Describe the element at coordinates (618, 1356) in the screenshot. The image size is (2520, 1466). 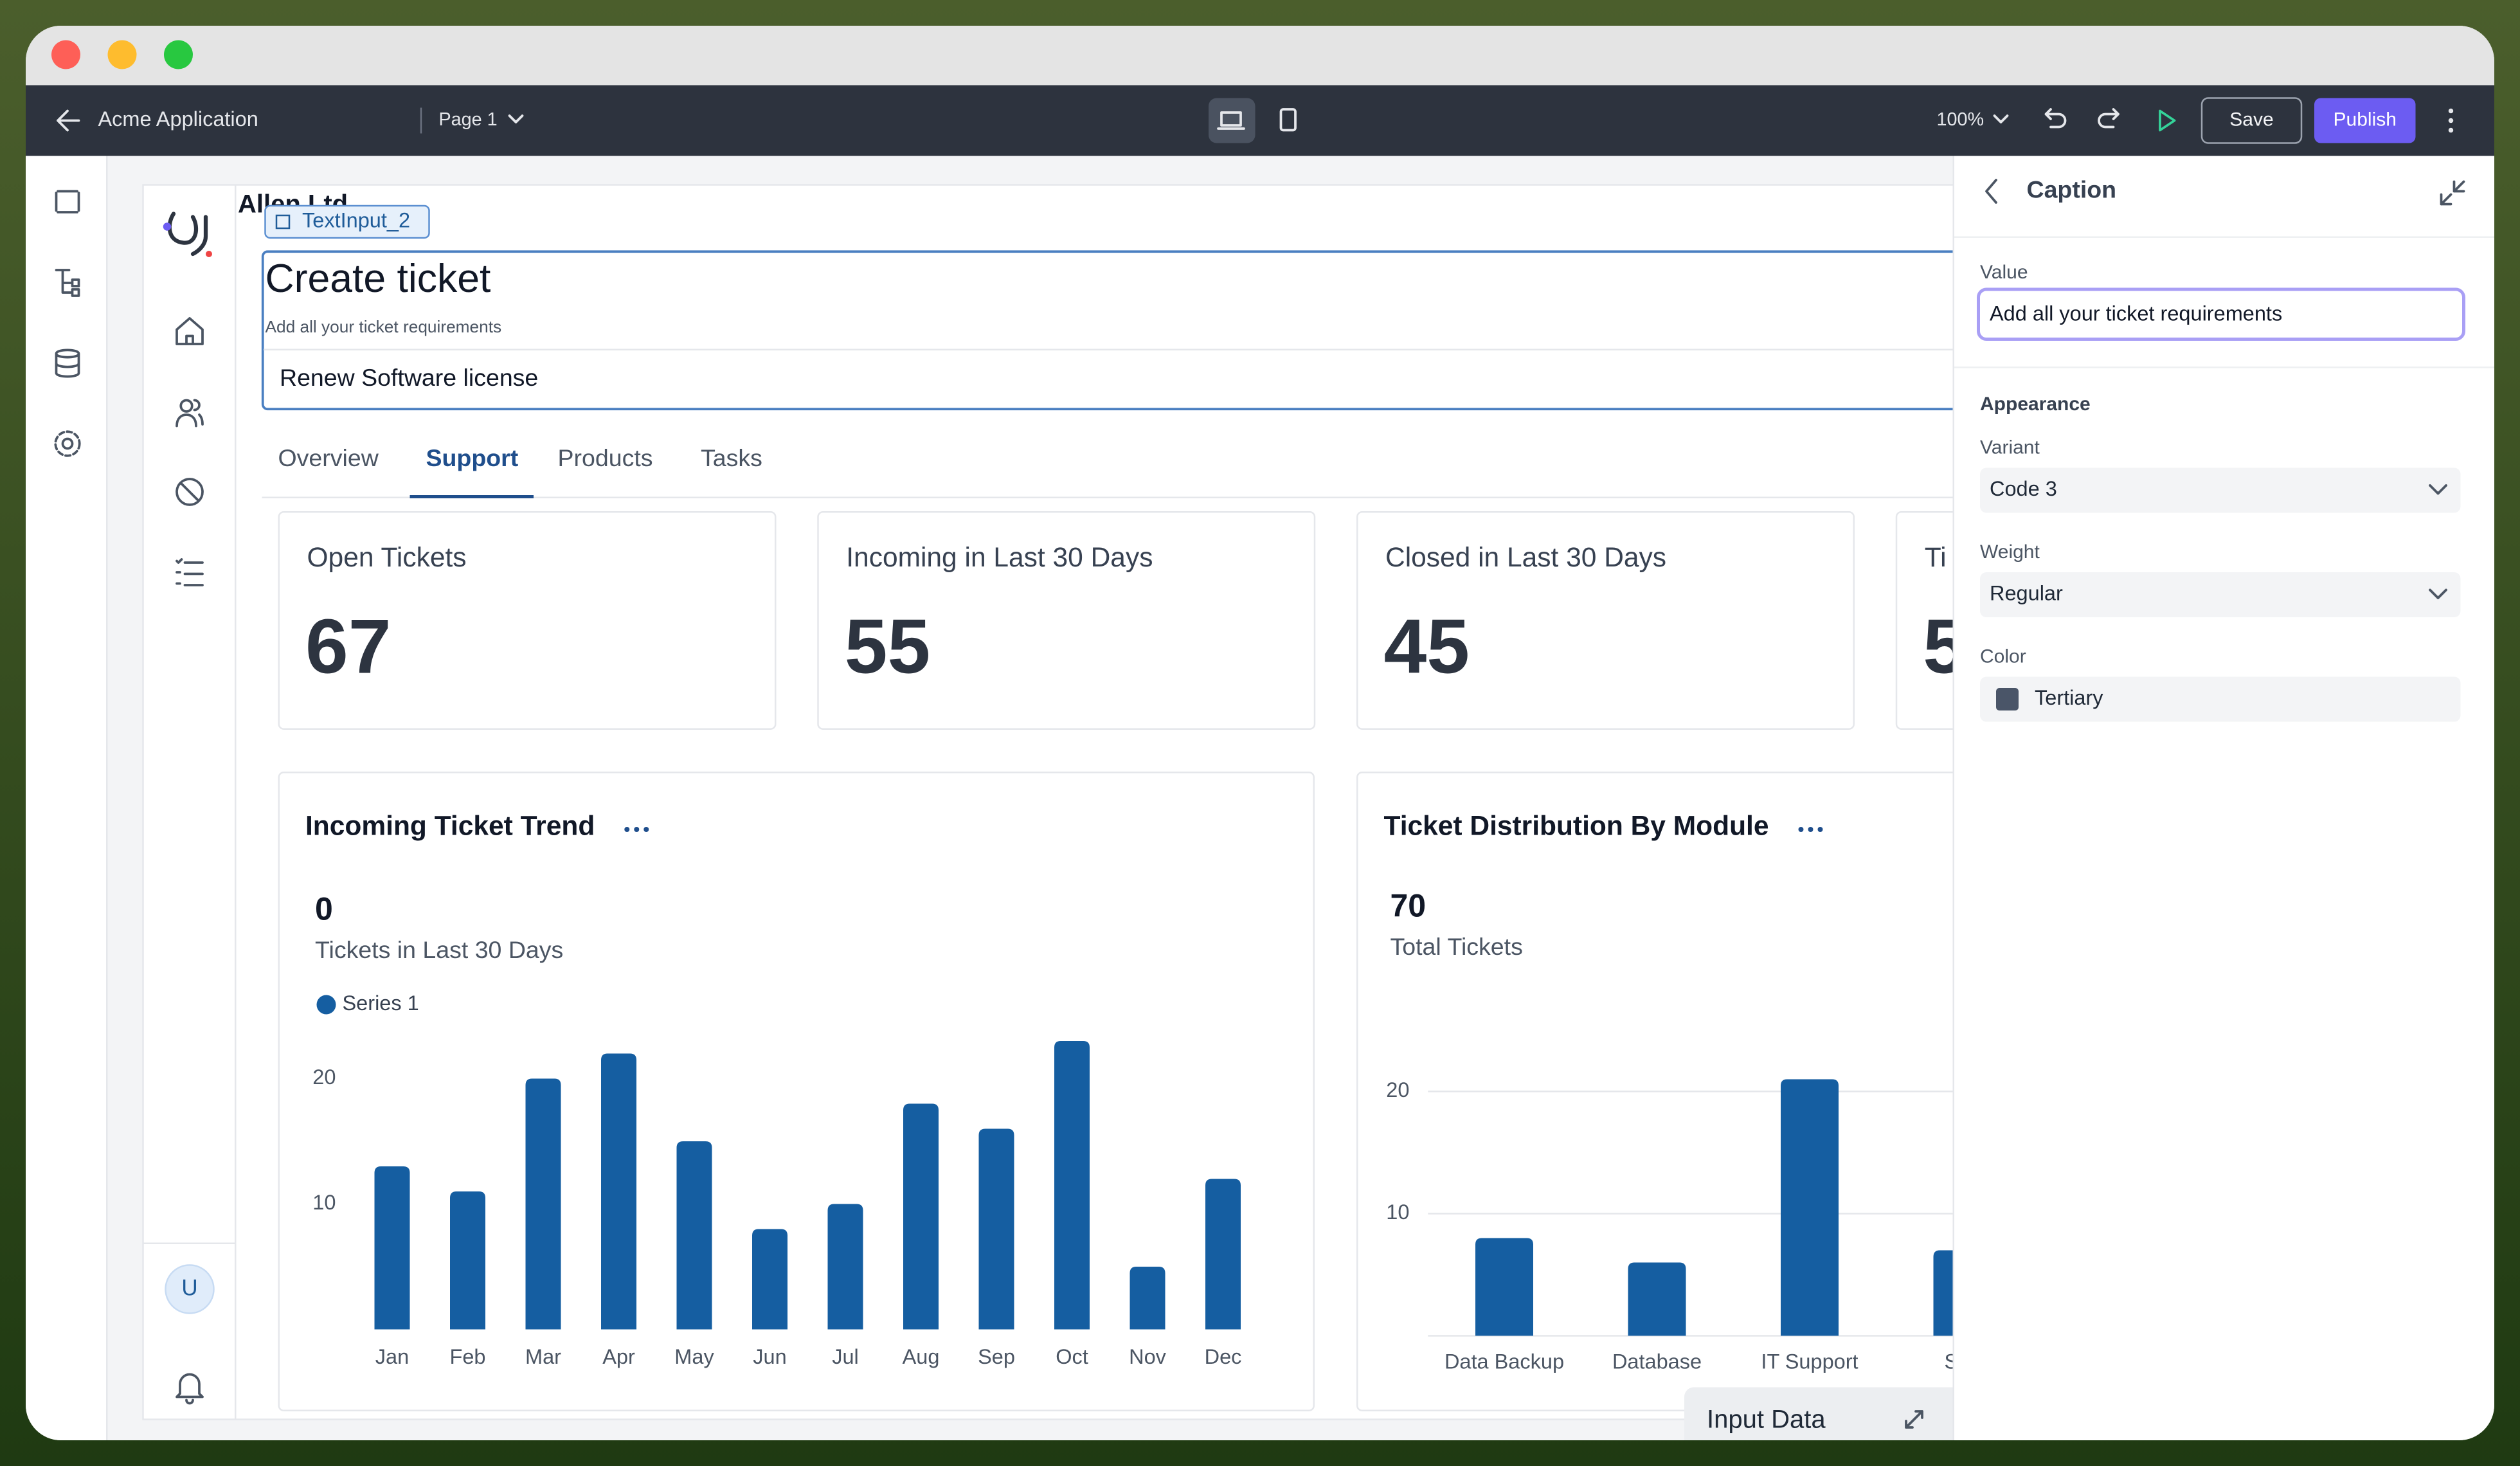
I see `x-tick-label: Apr` at that location.